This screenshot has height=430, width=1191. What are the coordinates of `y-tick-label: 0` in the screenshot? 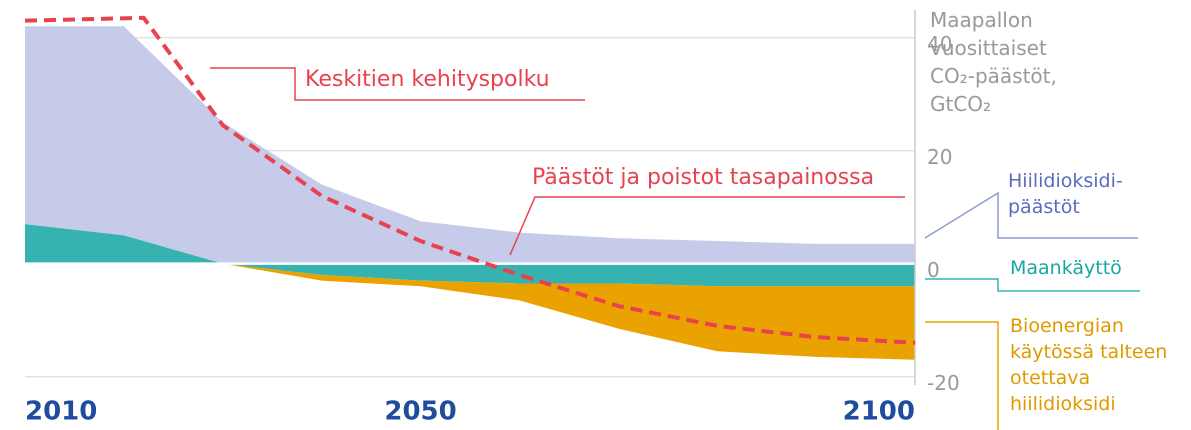 It's located at (933, 270).